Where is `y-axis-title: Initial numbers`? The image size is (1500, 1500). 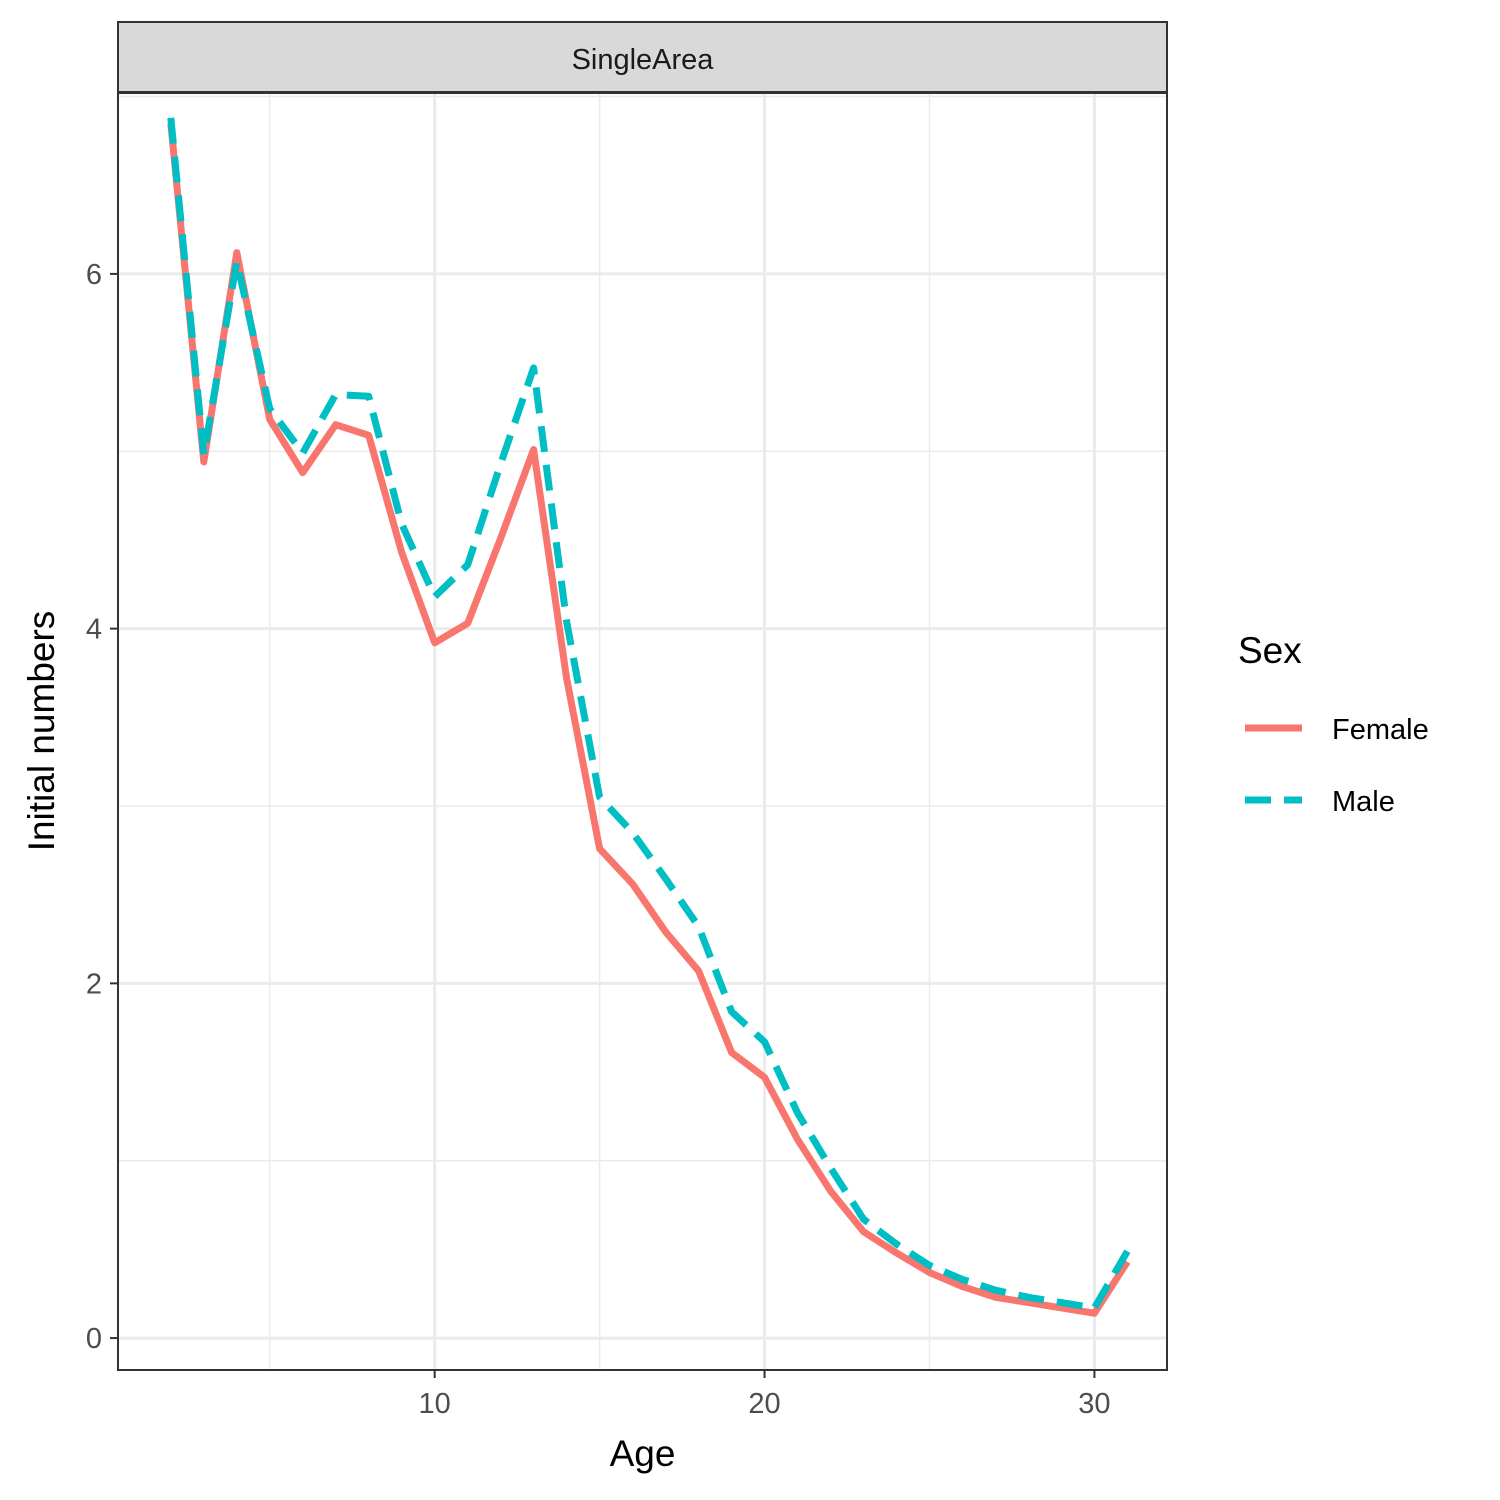 y-axis-title: Initial numbers is located at coordinates (41, 731).